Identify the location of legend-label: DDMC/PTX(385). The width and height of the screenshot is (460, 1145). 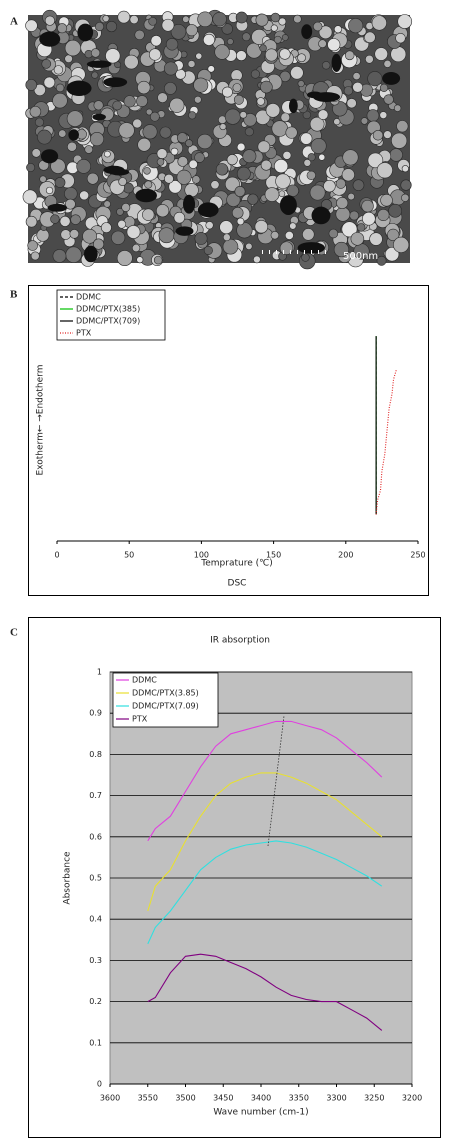
(108, 309).